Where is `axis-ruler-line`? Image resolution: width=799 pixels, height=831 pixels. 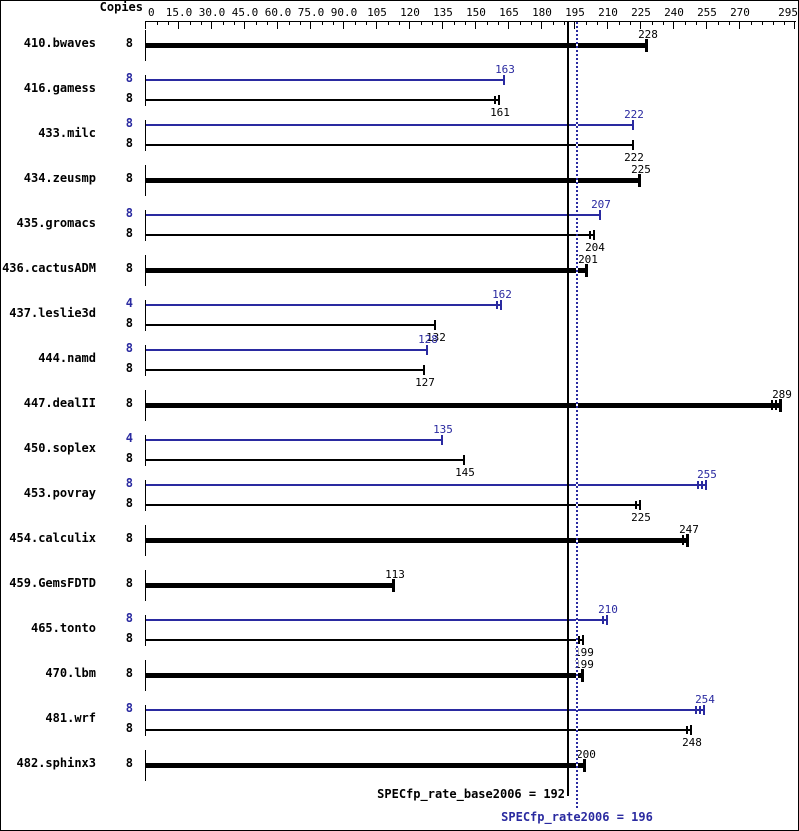 axis-ruler-line is located at coordinates (470, 21).